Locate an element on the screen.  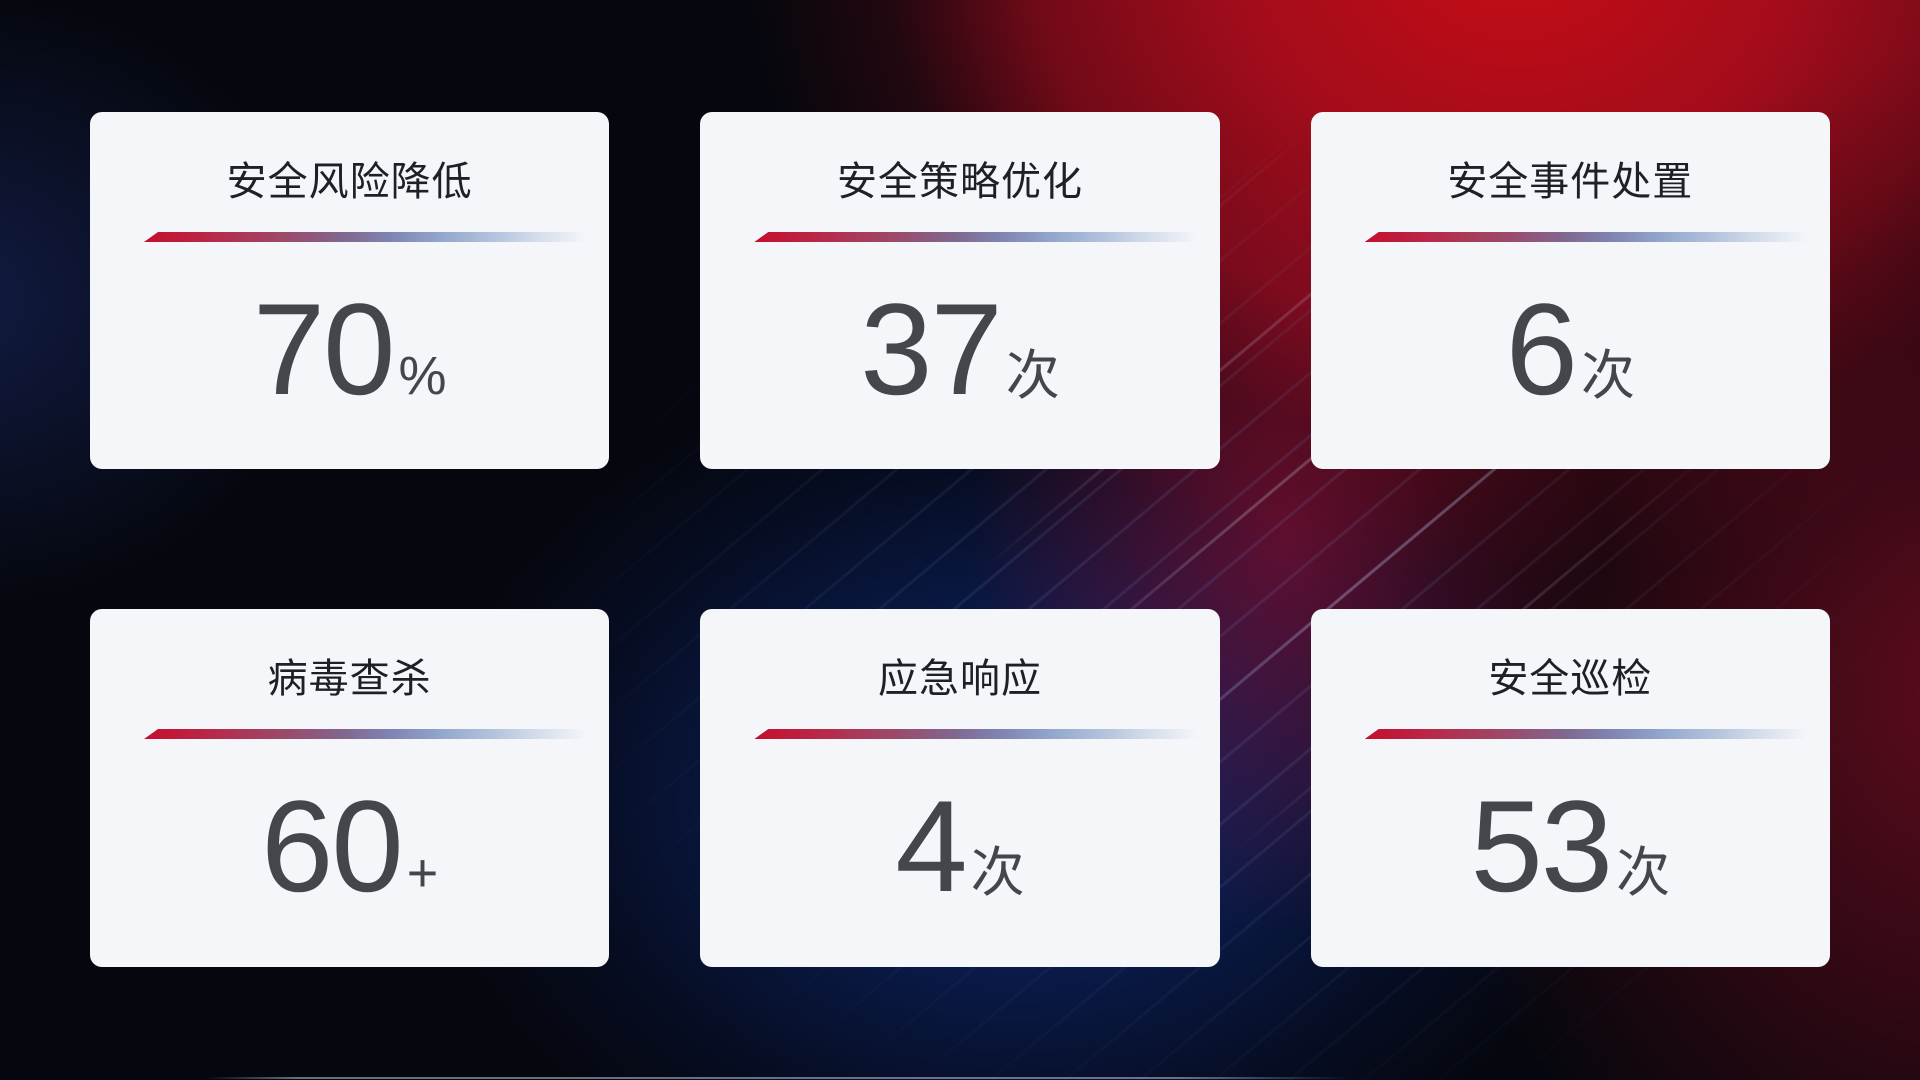
card-value-row: 53 次 is located at coordinates (1570, 846).